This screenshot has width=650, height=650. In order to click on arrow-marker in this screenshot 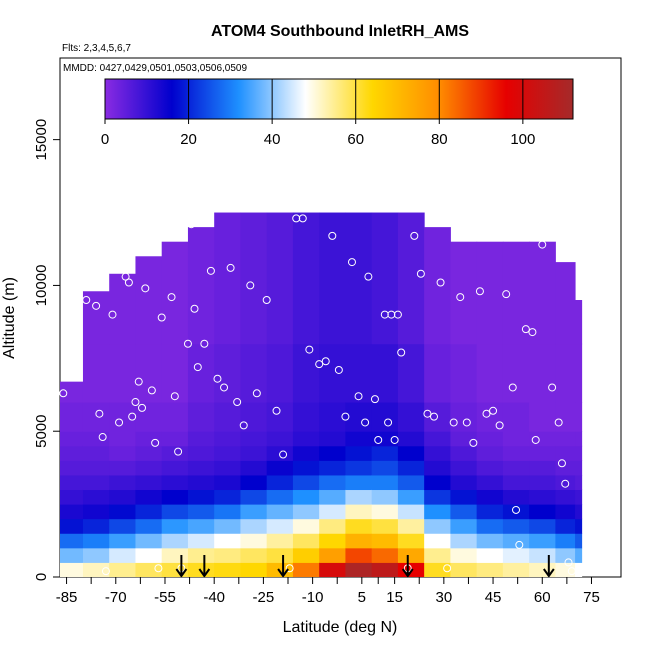, I will do `click(181, 566)`.